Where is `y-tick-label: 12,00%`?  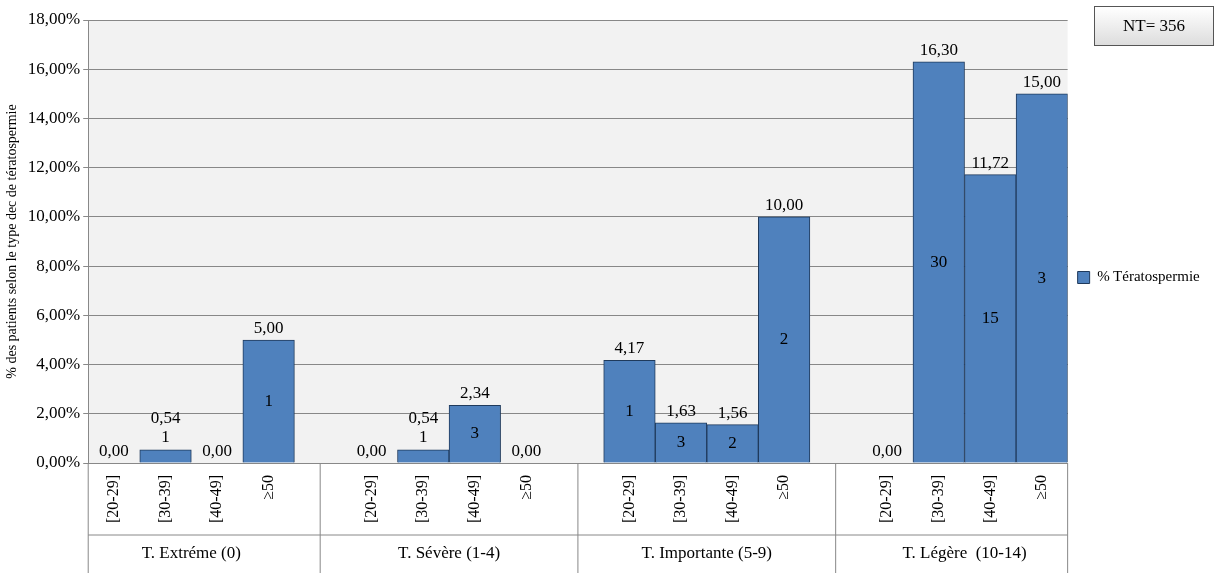
y-tick-label: 12,00% is located at coordinates (54, 167).